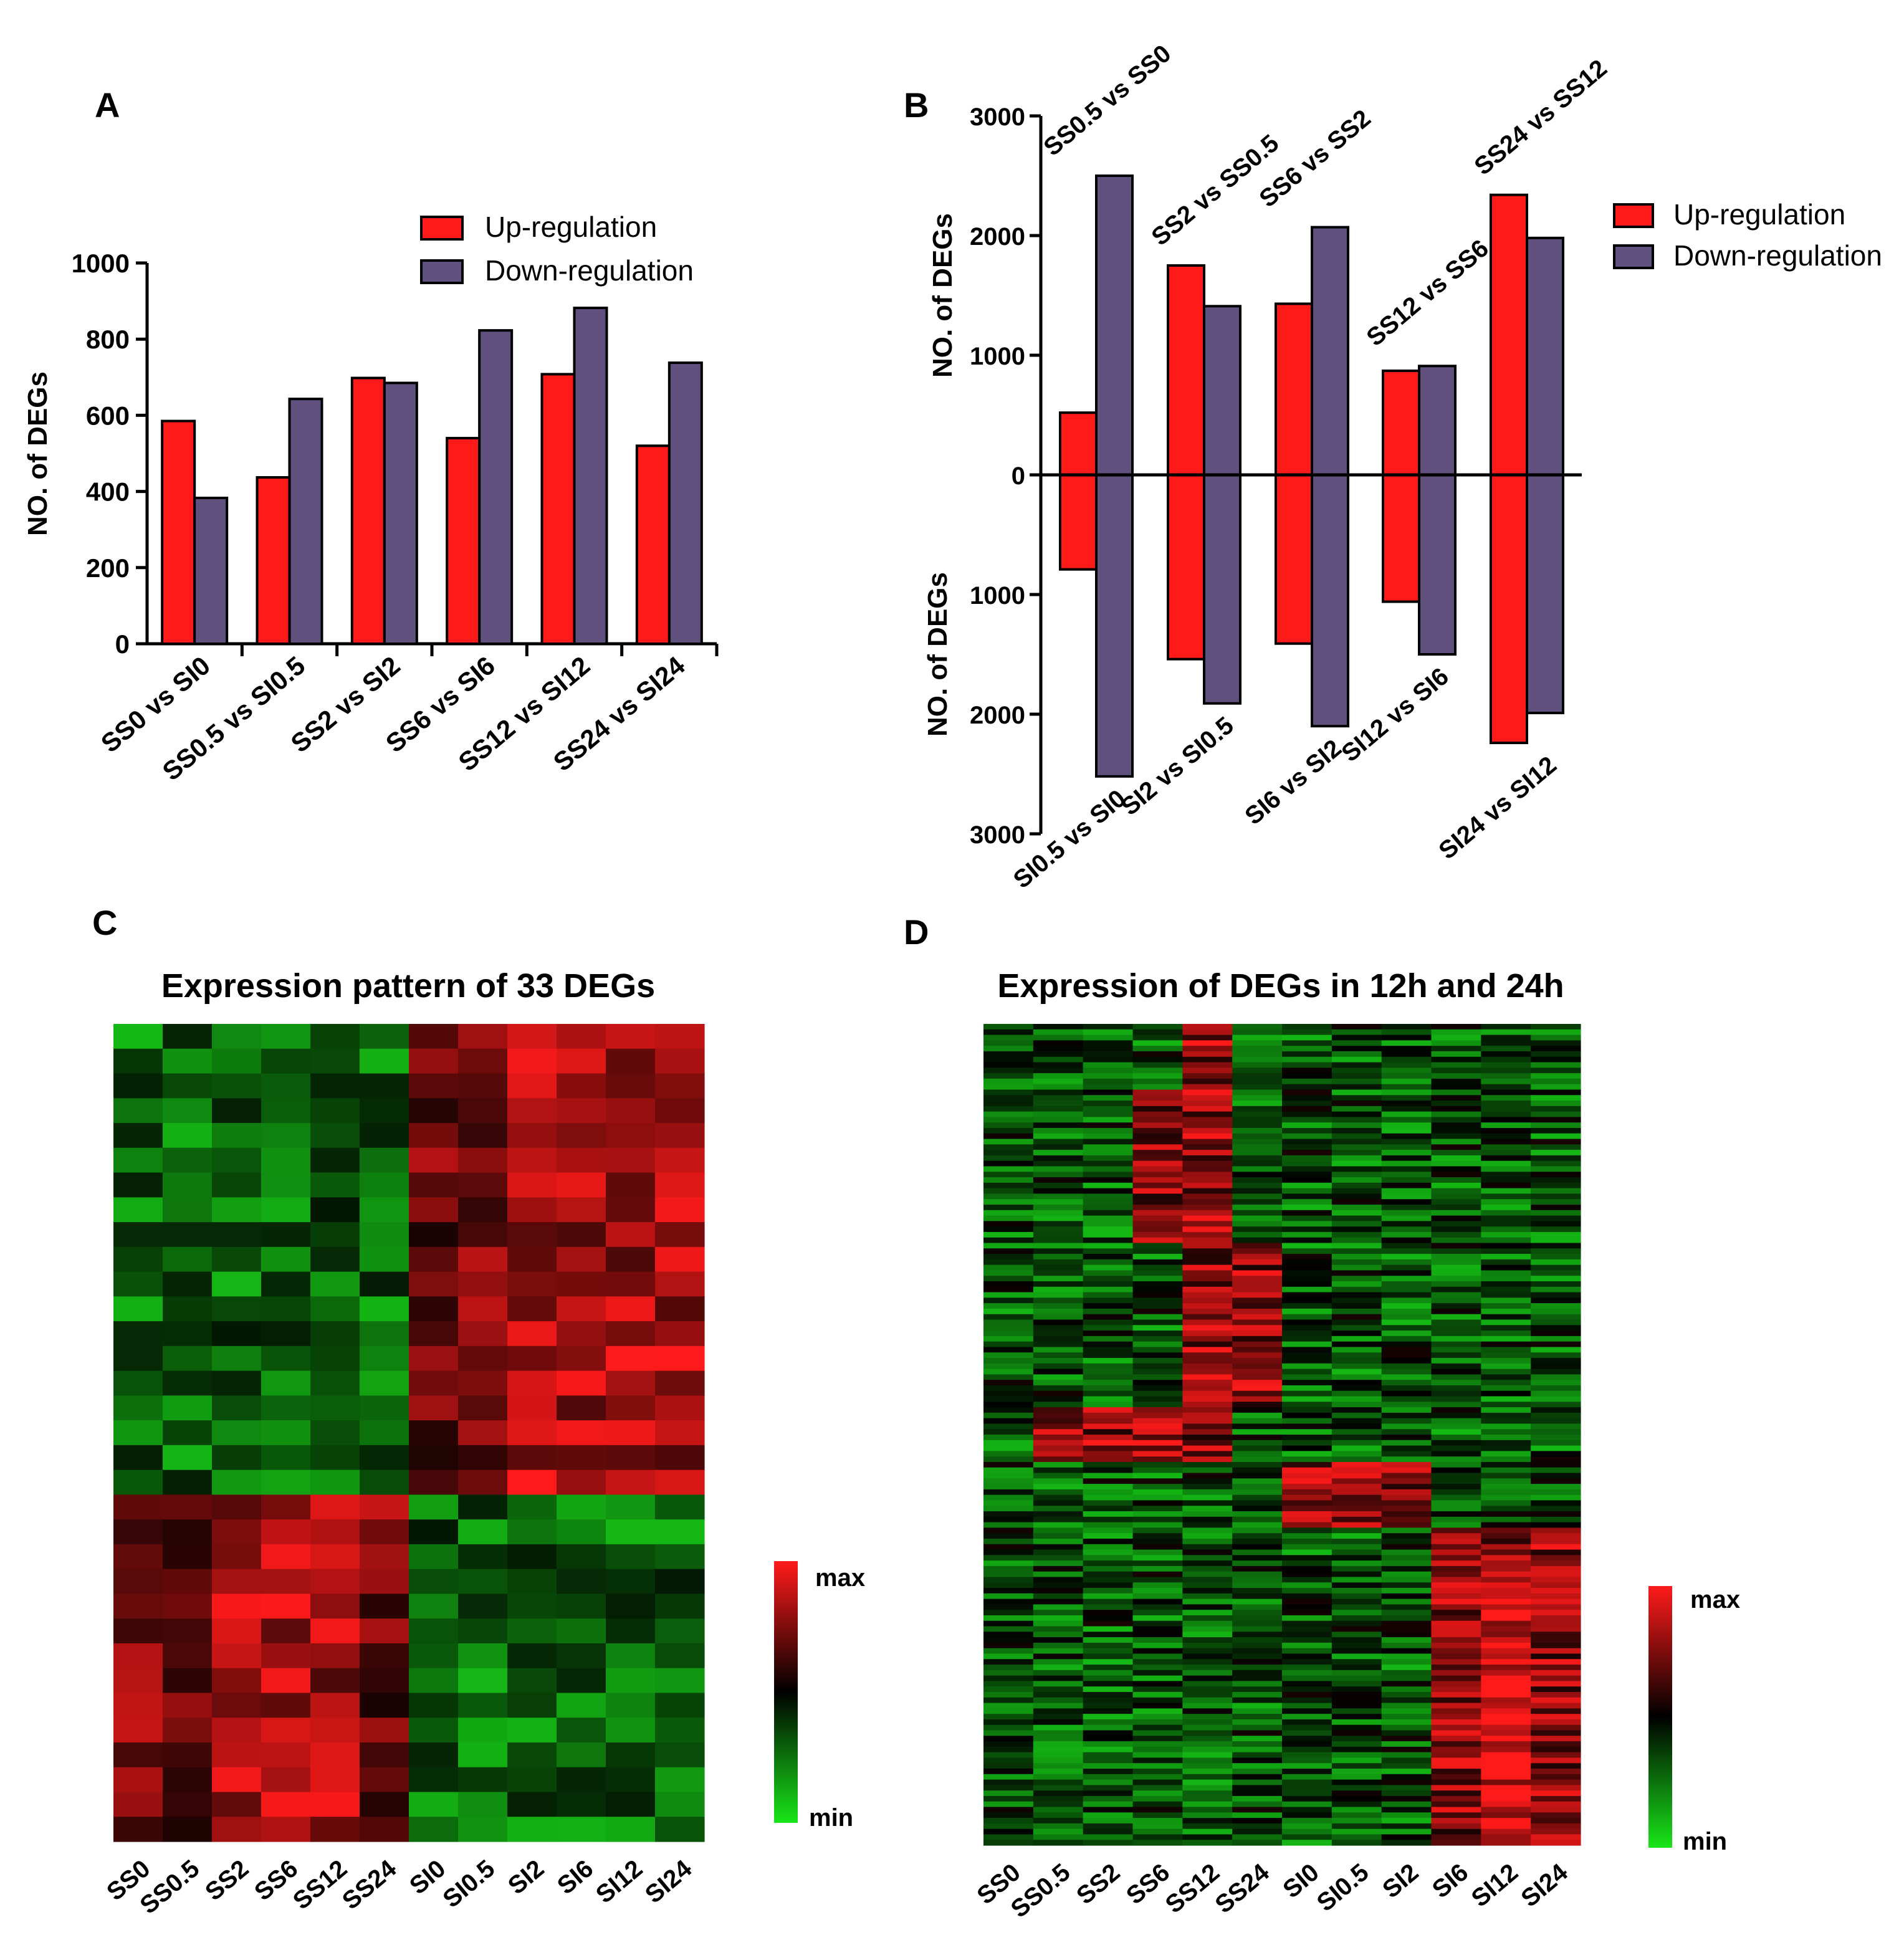 This screenshot has width=1904, height=1945. Describe the element at coordinates (1019, 476) in the screenshot. I see `panel-b-y-tick-label: 0` at that location.